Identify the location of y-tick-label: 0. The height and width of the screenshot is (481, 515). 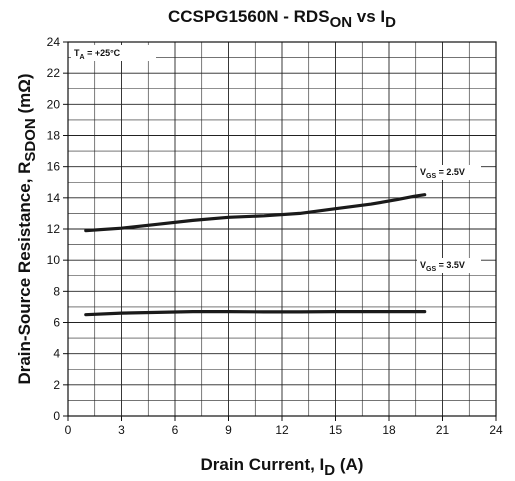
(56, 416).